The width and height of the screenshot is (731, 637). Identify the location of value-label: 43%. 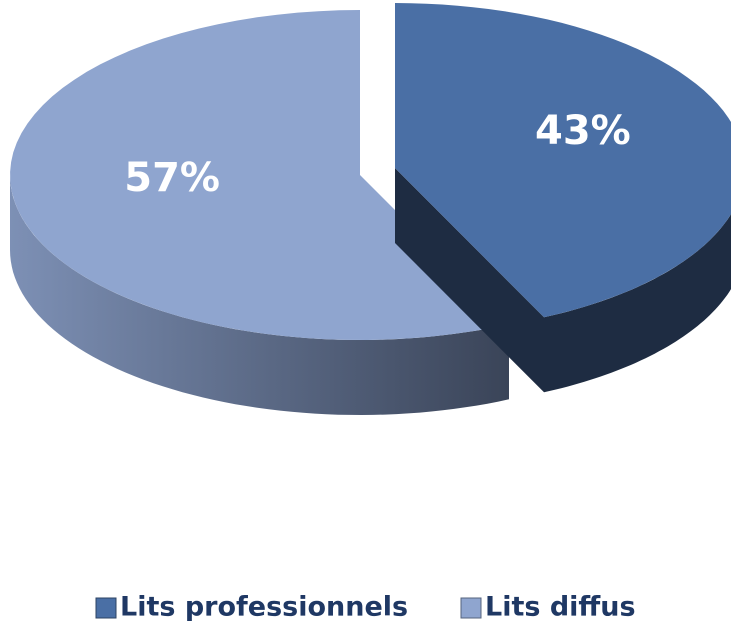
(583, 131).